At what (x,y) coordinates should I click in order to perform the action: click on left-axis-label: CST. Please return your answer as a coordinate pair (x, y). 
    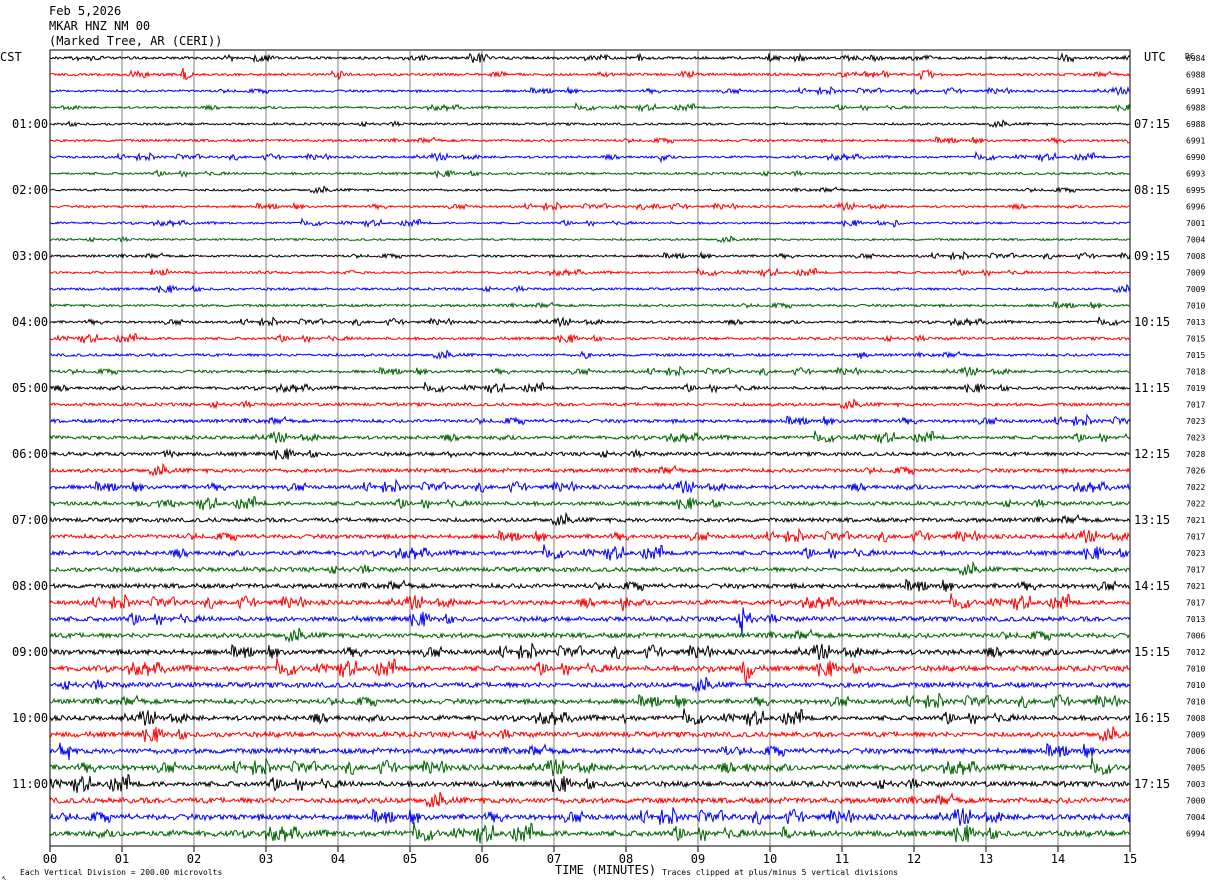
    Looking at the image, I should click on (11, 57).